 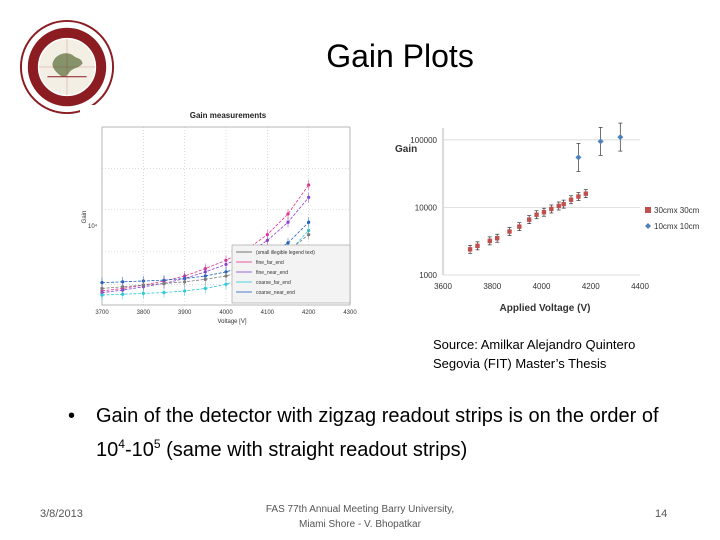 What do you see at coordinates (534, 344) in the screenshot?
I see `source-line: Source: Amilkar Alejandro Quintero` at bounding box center [534, 344].